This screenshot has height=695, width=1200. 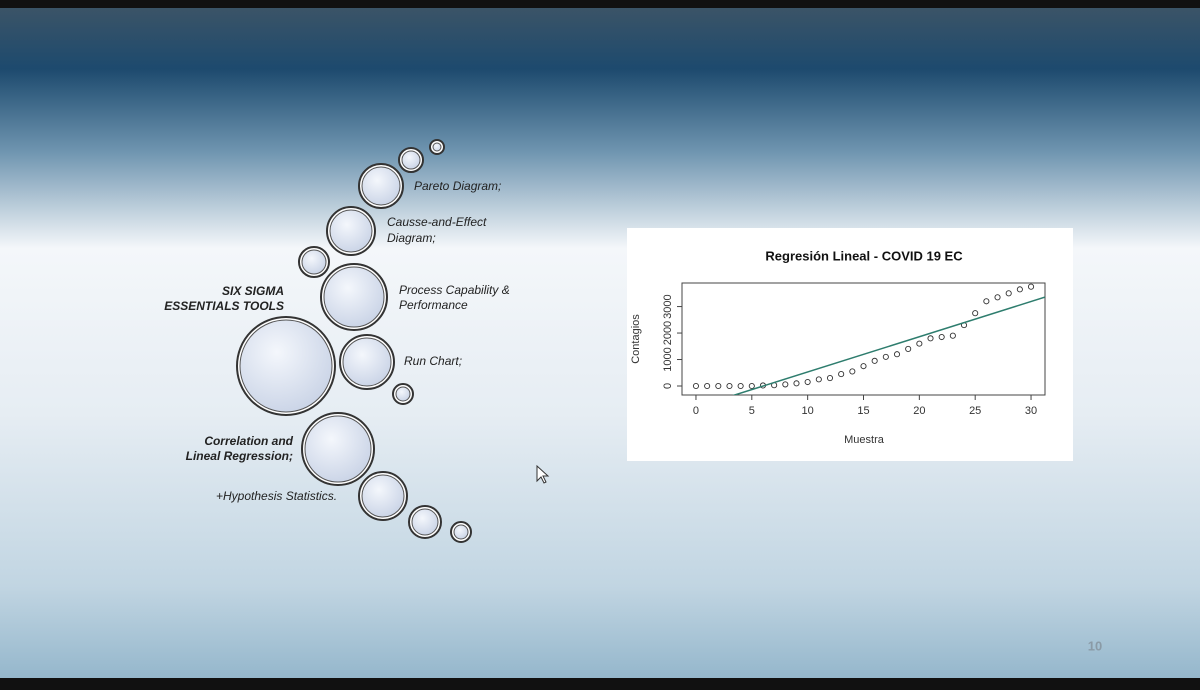 I want to click on item: Performance, so click(x=433, y=305).